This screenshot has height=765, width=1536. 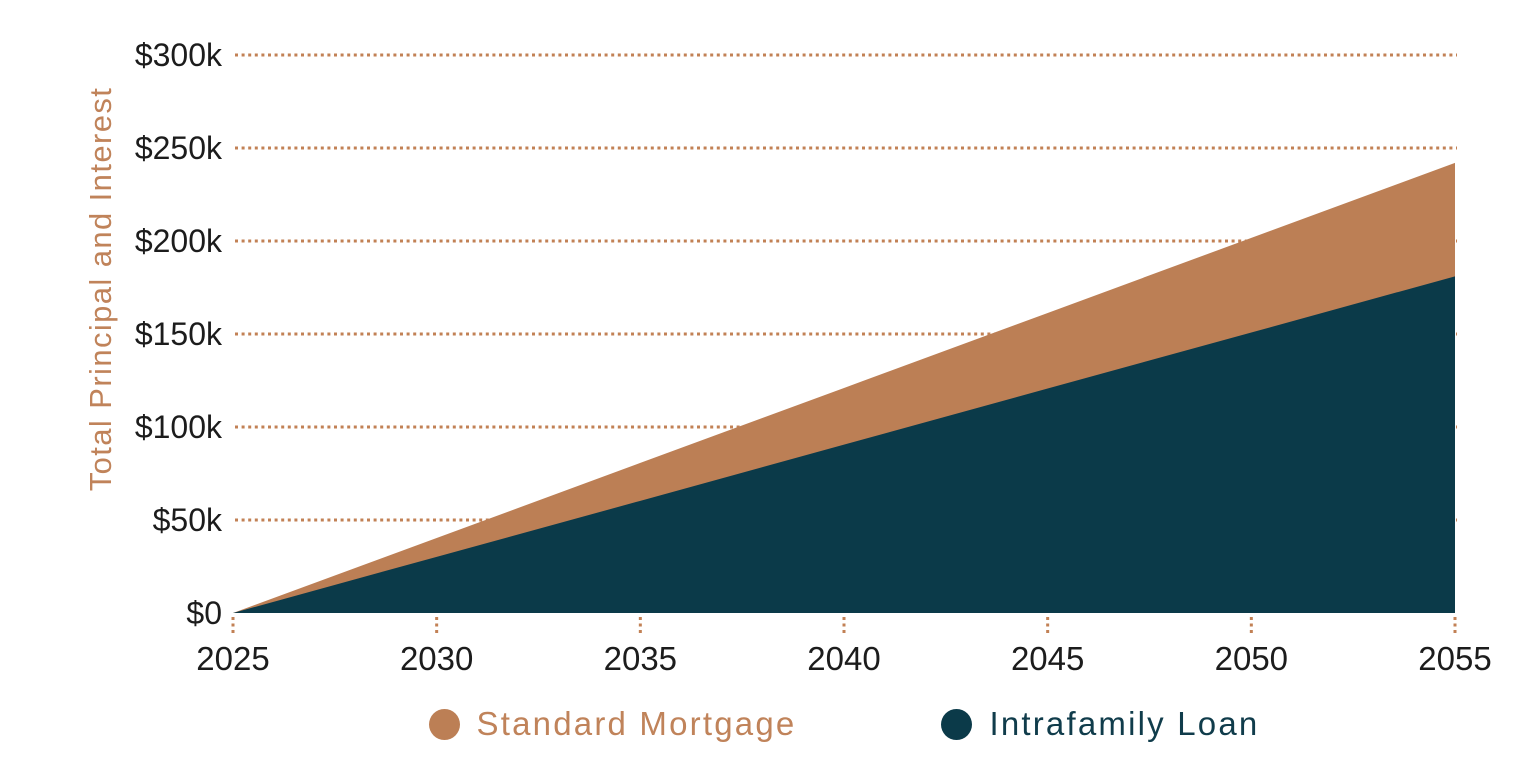 I want to click on legend-label-intrafamily-loan: Intrafamily Loan, so click(x=1124, y=723).